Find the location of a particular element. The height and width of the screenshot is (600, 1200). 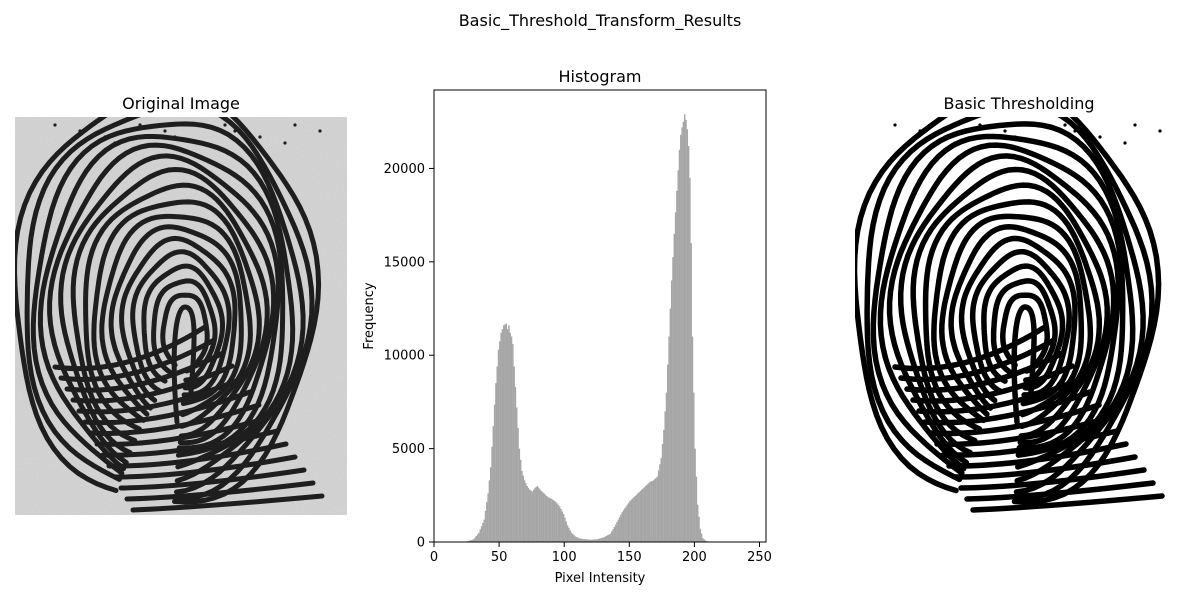

original-image-title: Original Image is located at coordinates (181, 103).